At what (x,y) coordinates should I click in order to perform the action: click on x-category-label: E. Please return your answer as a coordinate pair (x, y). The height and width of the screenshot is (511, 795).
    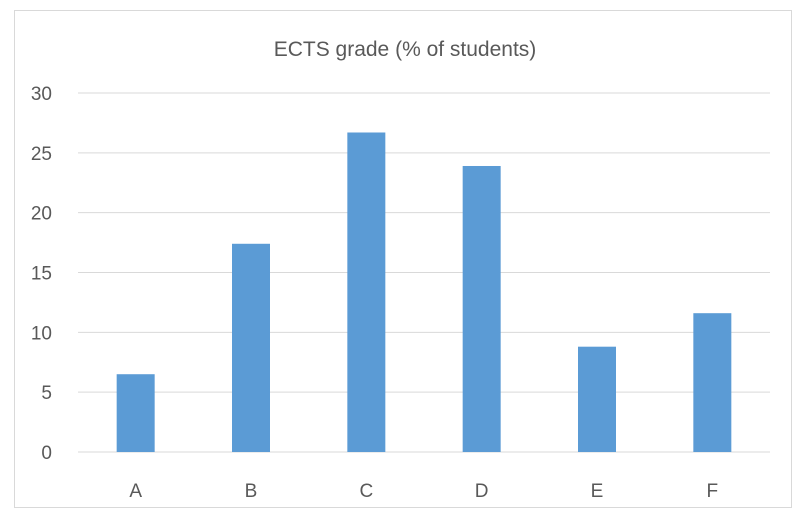
    Looking at the image, I should click on (597, 491).